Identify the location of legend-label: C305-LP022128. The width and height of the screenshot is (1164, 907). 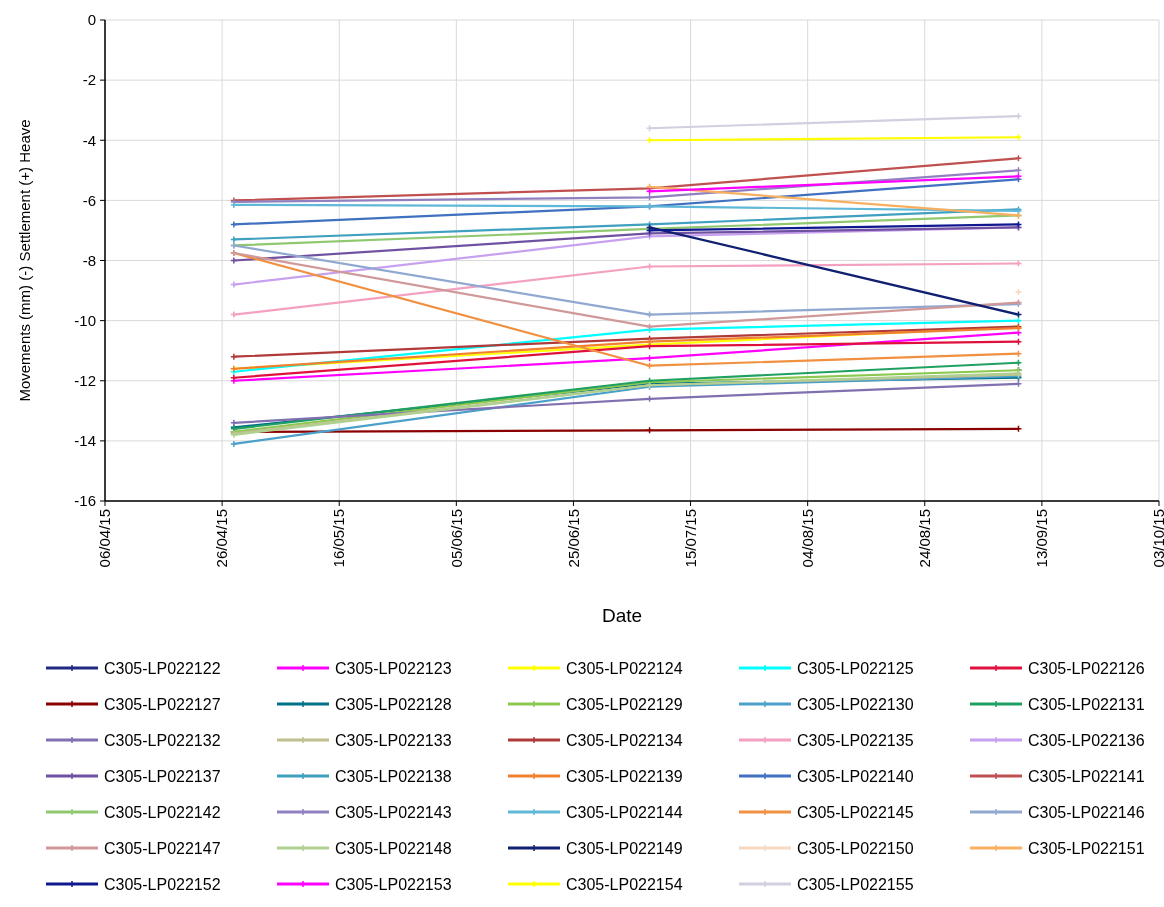
(393, 704).